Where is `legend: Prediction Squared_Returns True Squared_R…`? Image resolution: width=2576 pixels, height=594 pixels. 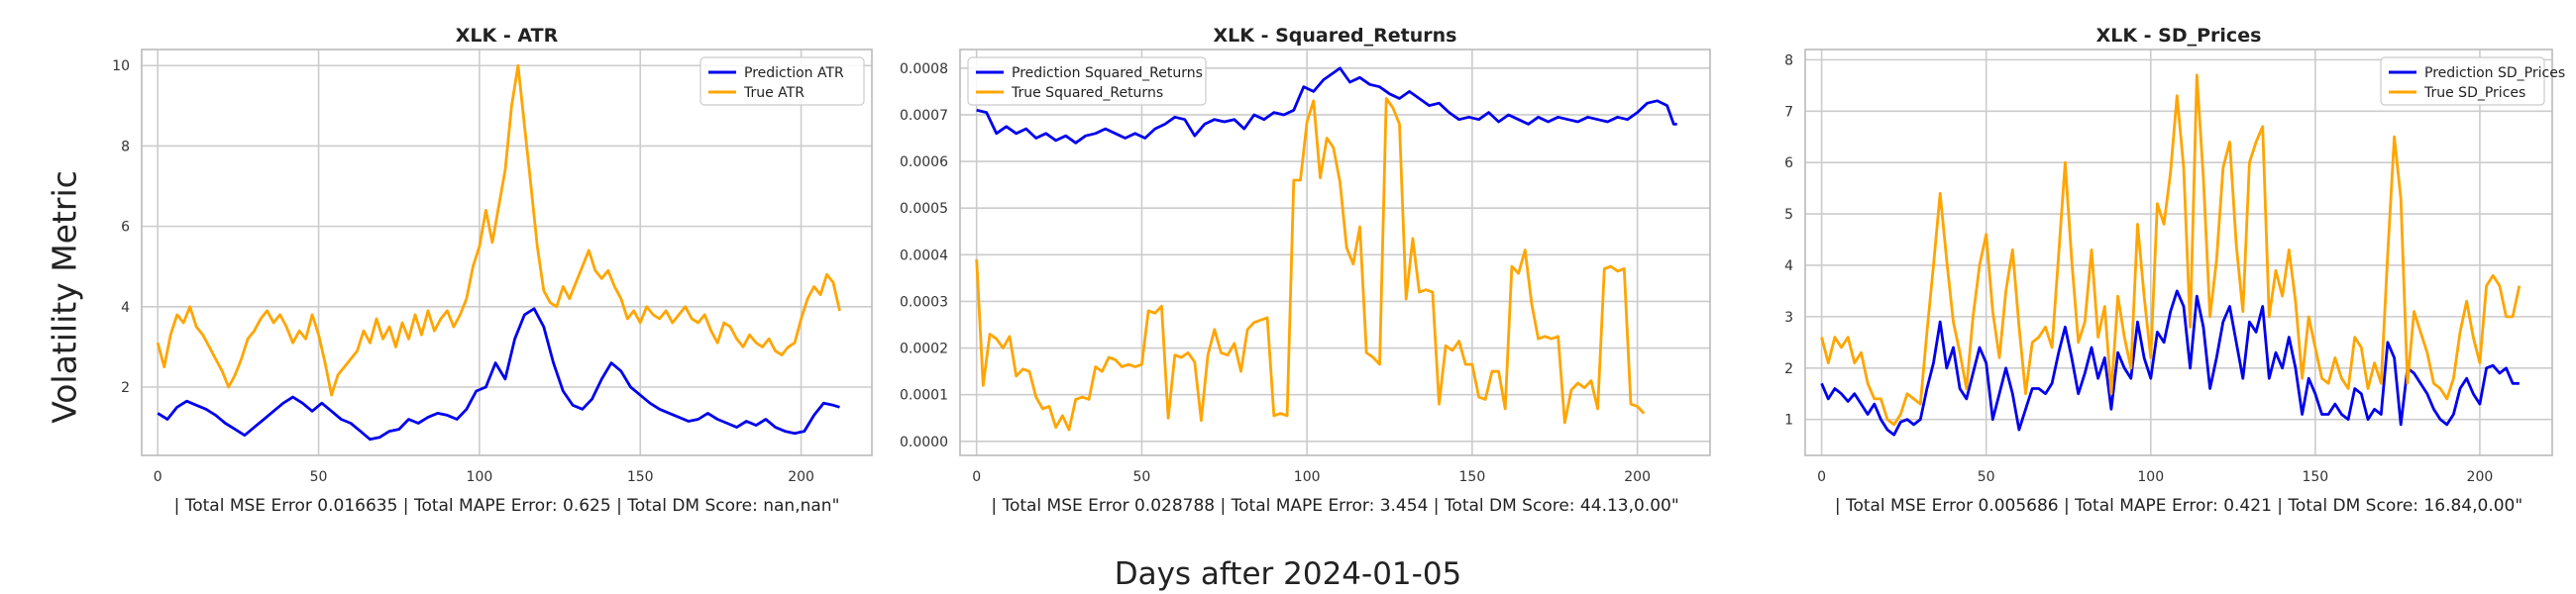
legend: Prediction Squared_Returns True Squared_R… is located at coordinates (1087, 81).